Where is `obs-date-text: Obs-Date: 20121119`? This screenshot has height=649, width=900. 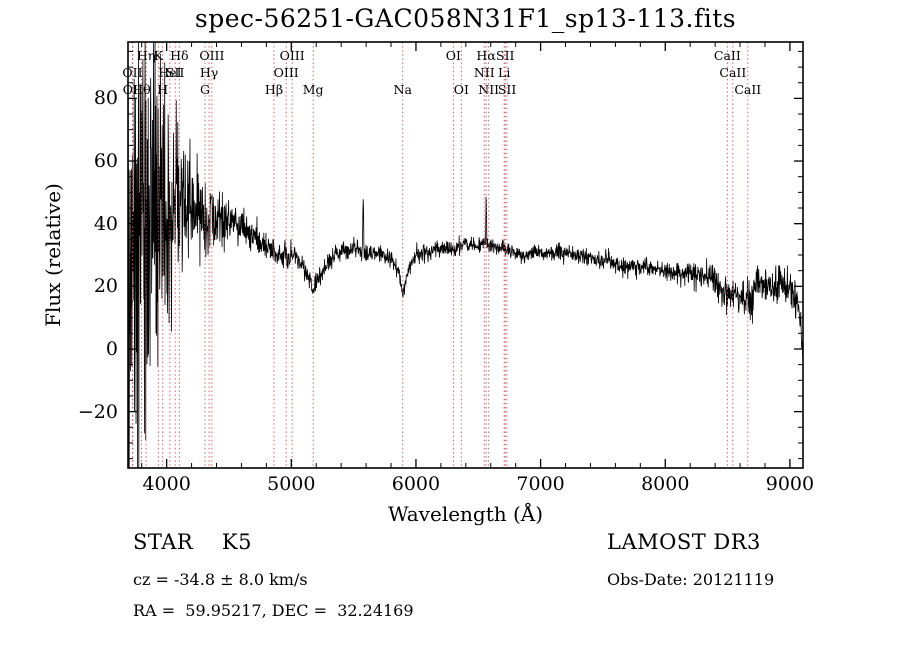 obs-date-text: Obs-Date: 20121119 is located at coordinates (691, 579).